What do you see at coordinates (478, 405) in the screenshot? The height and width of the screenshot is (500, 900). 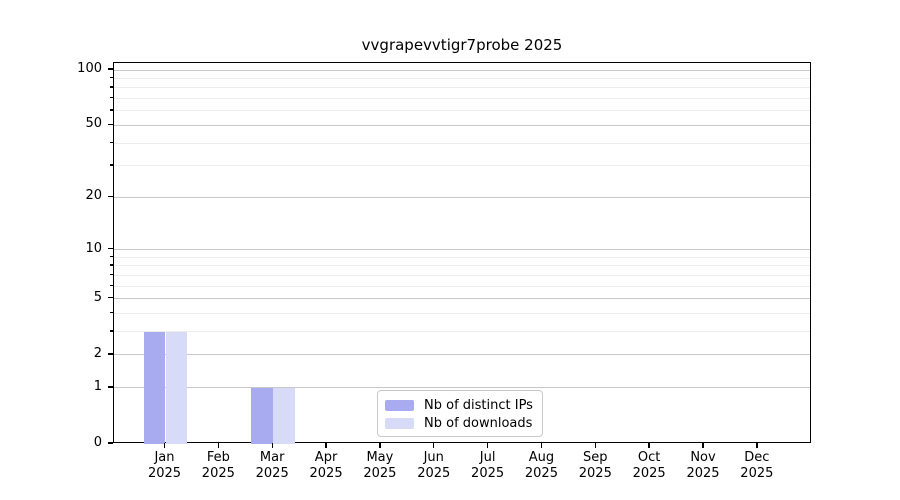 I see `legend-item-label: Nb of distinct IPs` at bounding box center [478, 405].